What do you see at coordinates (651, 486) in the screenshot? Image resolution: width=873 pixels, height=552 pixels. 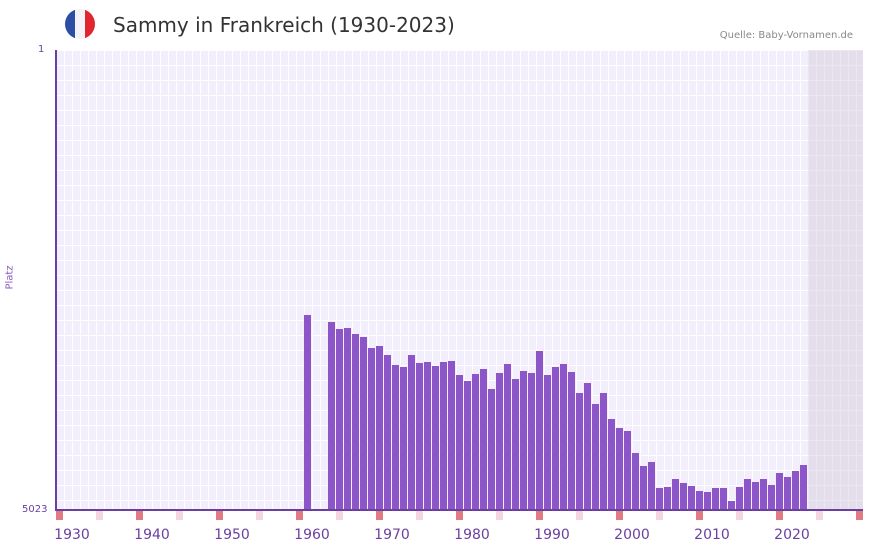 I see `bar-2002` at bounding box center [651, 486].